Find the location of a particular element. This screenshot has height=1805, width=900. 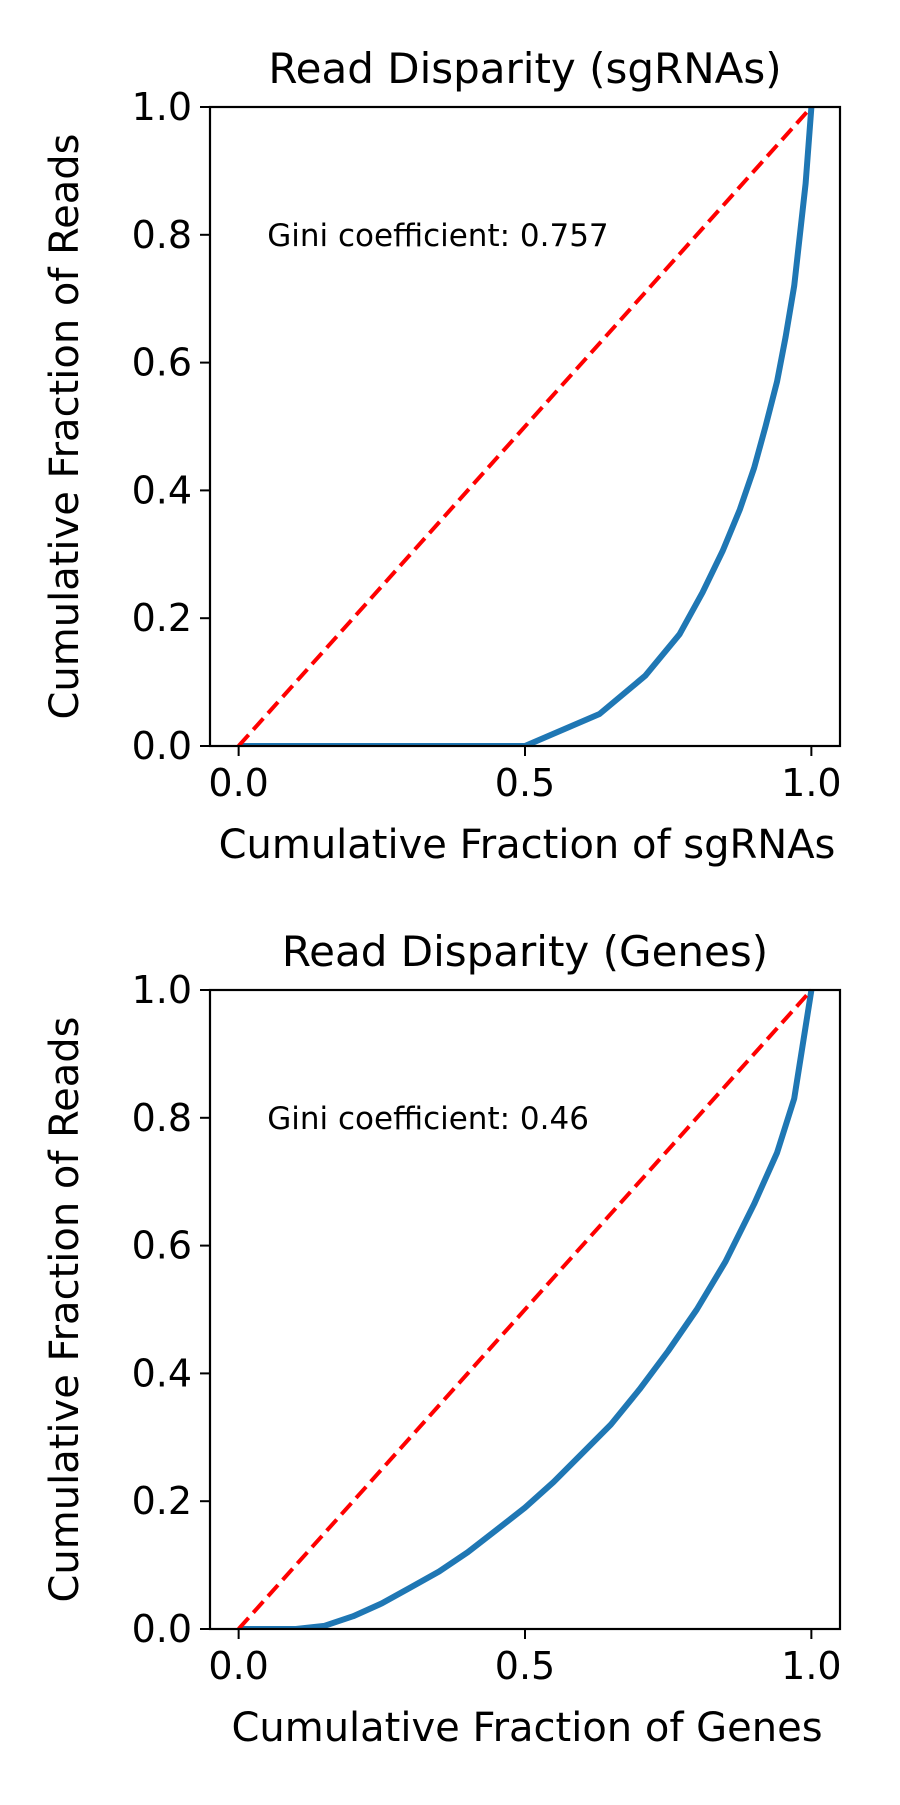

gini-annotation: Gini coefficient: 0.757 is located at coordinates (437, 236).